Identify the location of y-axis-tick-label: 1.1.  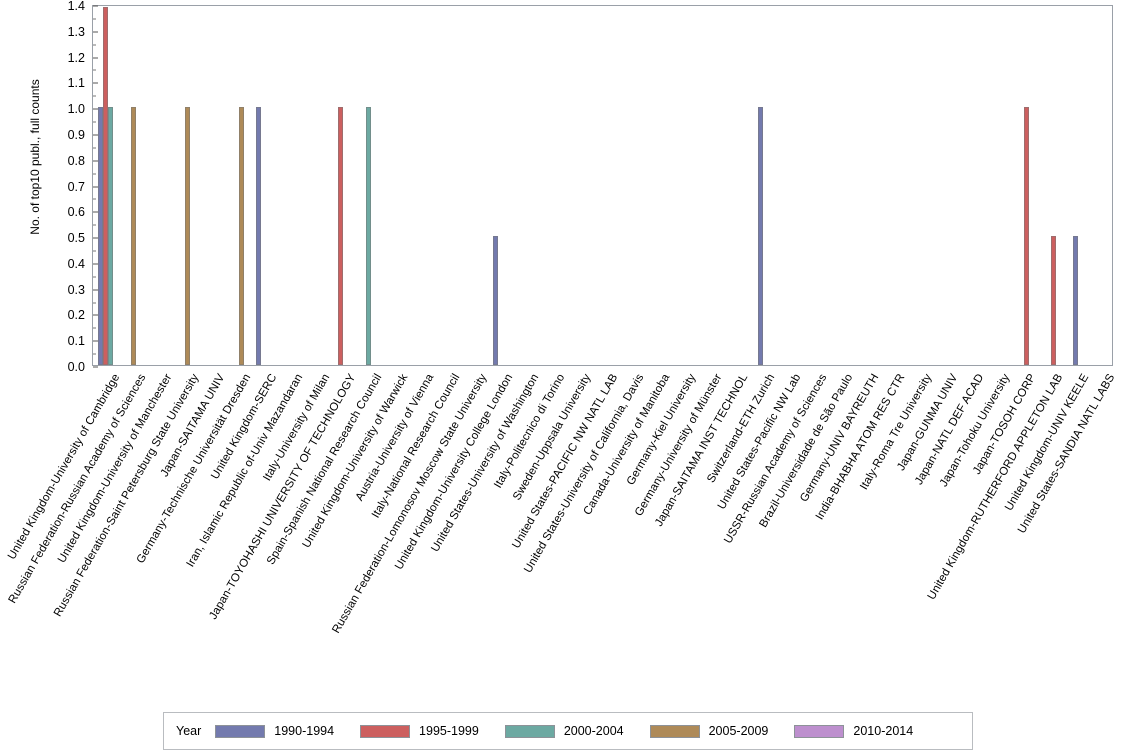
(76, 83).